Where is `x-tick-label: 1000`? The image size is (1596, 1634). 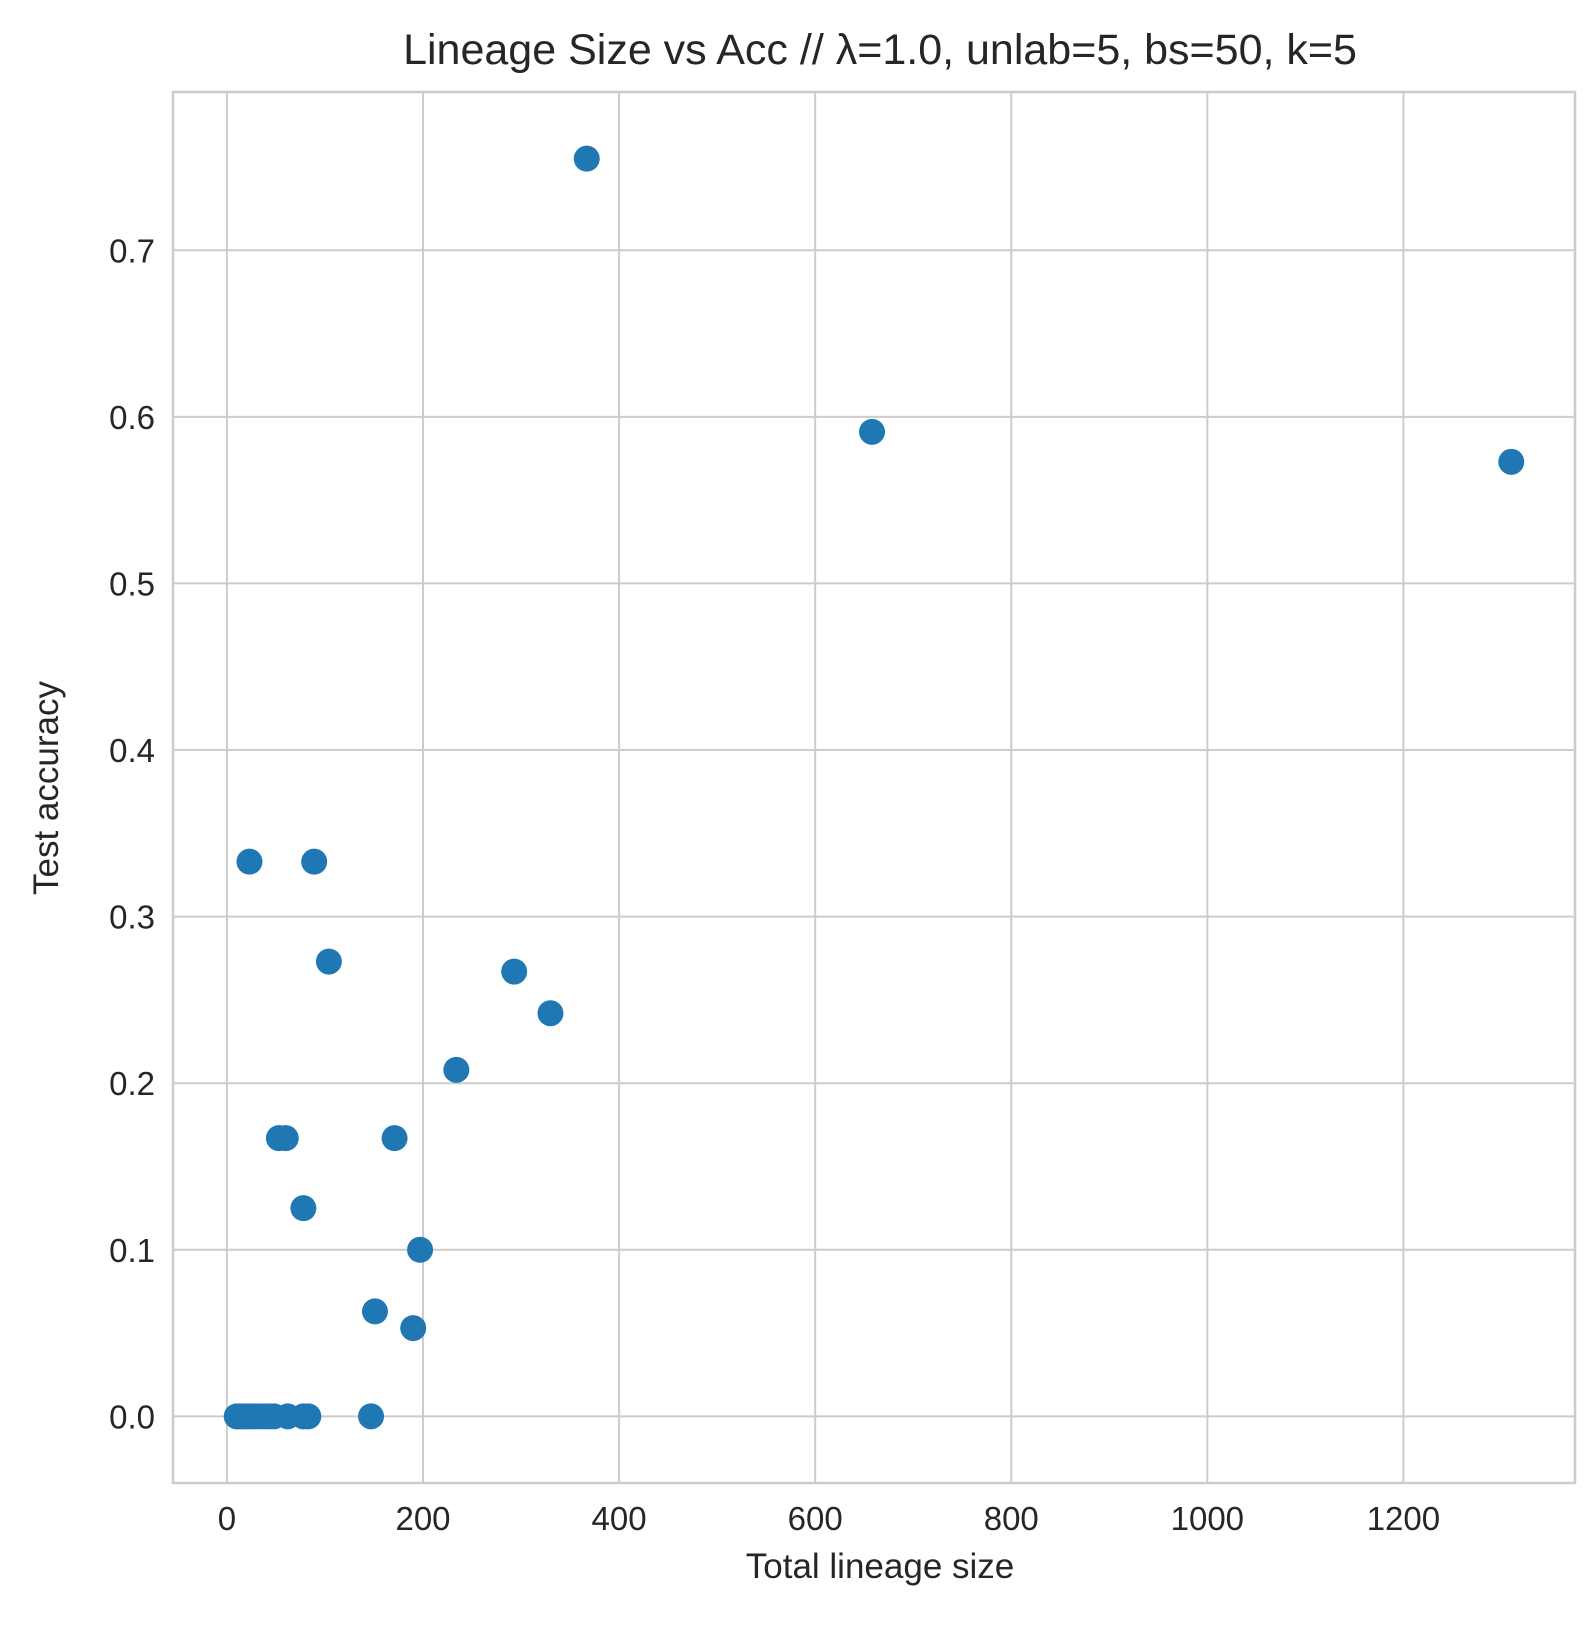 x-tick-label: 1000 is located at coordinates (1207, 1518).